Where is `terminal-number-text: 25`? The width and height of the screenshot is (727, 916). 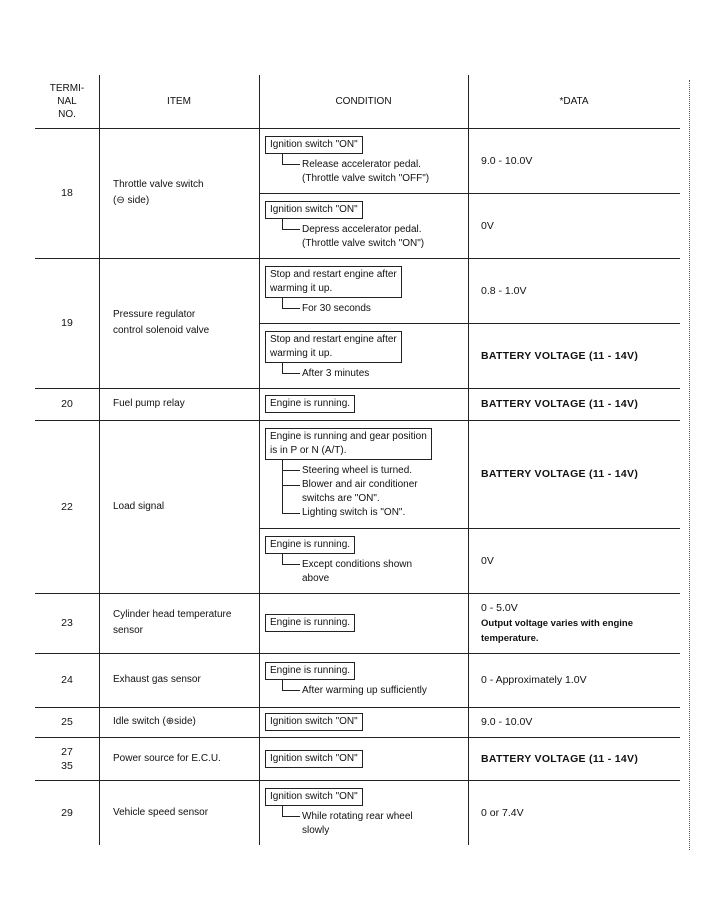 terminal-number-text: 25 is located at coordinates (67, 722).